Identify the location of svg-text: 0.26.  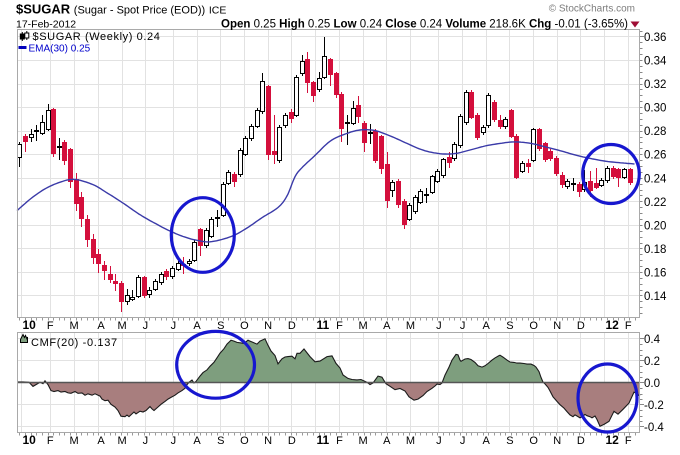
(655, 156).